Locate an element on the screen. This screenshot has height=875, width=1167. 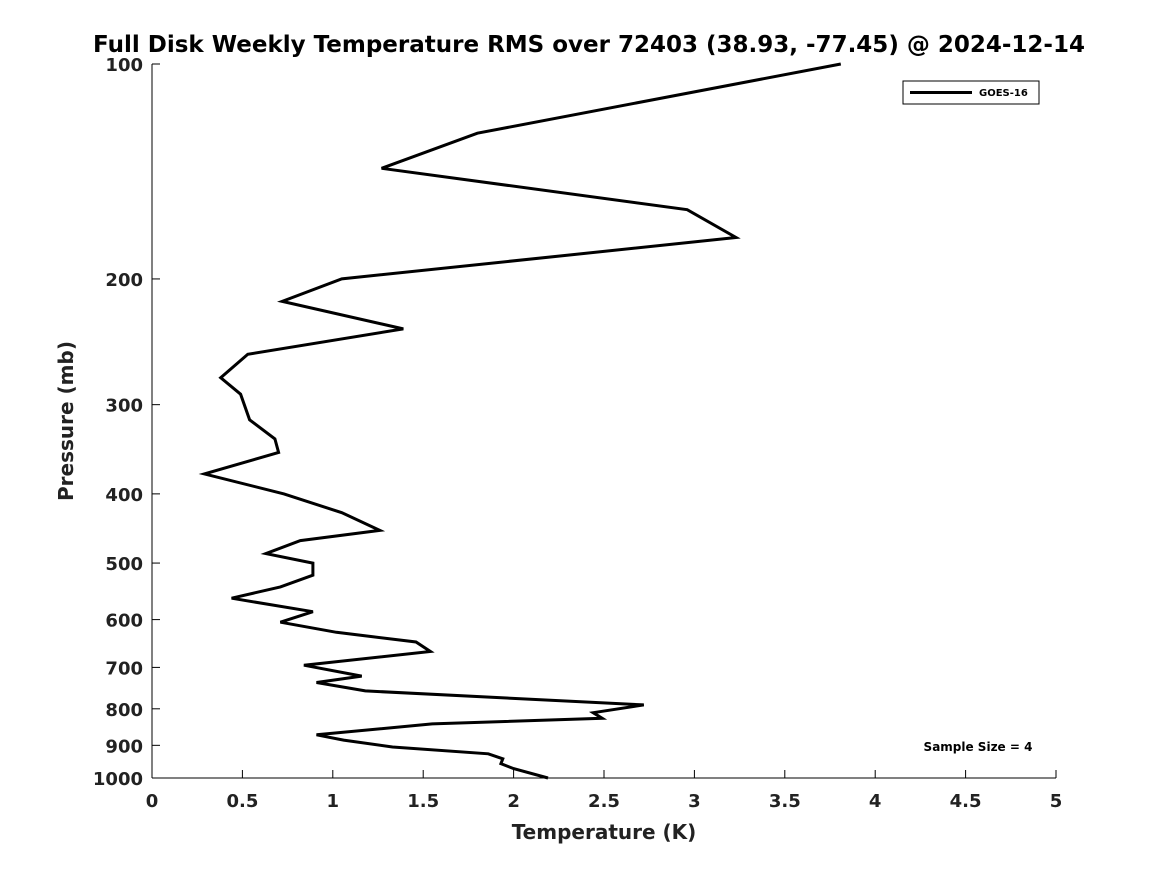
y-tick-label: 1000 is located at coordinates (118, 779).